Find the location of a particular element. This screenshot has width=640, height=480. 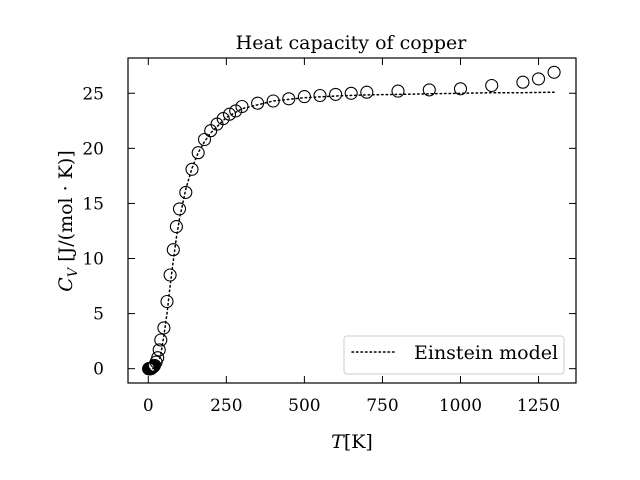

chart-title: Heat capacity of copper is located at coordinates (352, 43).